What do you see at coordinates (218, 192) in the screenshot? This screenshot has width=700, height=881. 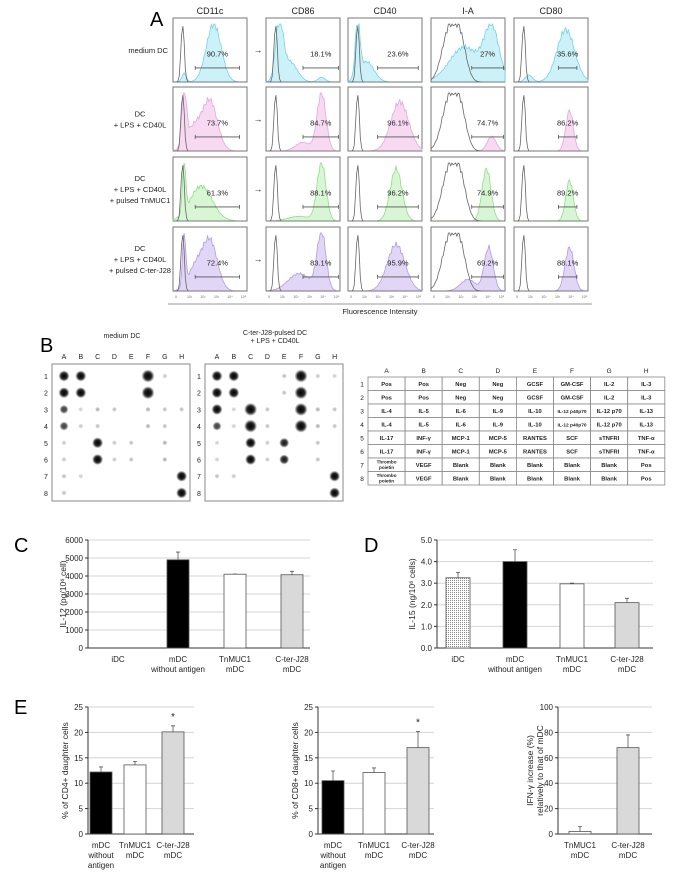 I see `gate-percentage: 61.3%` at bounding box center [218, 192].